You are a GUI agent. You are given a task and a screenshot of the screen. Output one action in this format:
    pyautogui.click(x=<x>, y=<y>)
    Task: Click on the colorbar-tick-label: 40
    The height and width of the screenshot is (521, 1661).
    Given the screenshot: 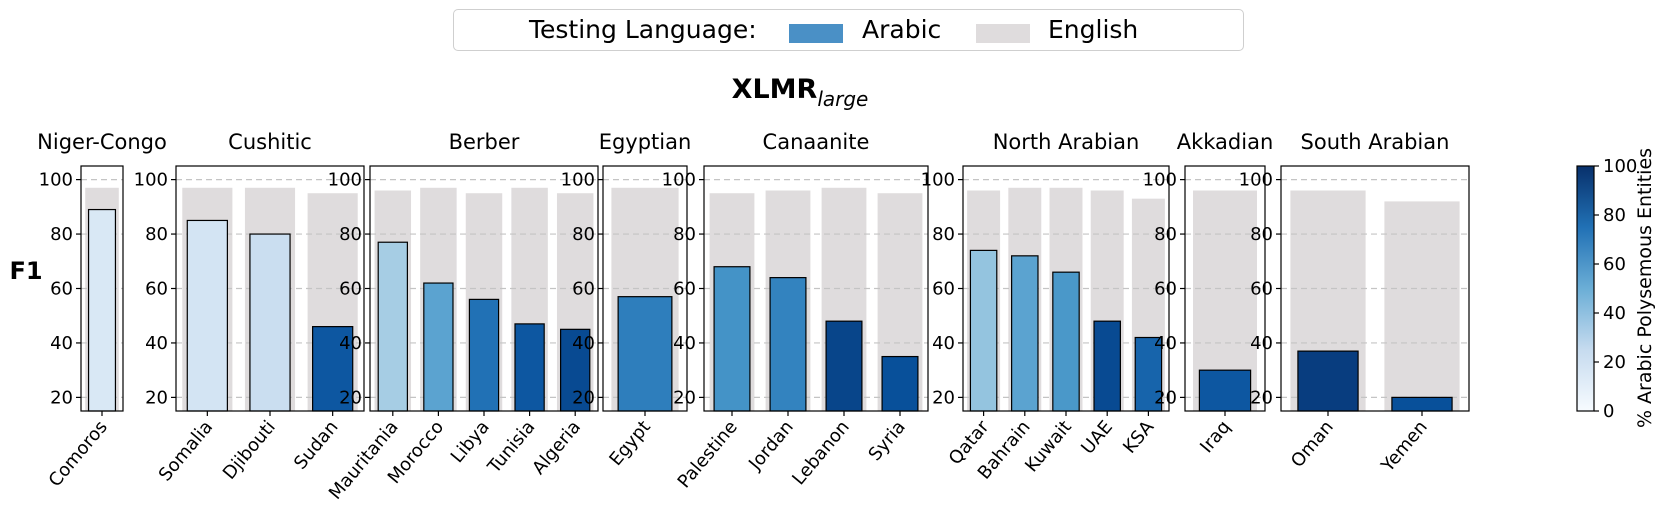 What is the action you would take?
    pyautogui.click(x=1614, y=313)
    